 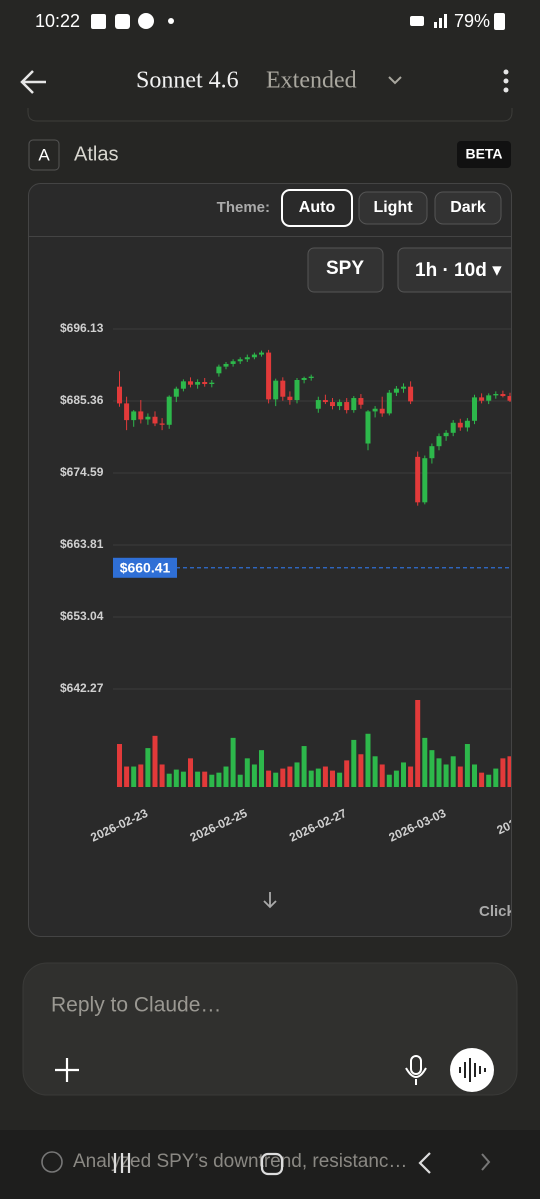 What do you see at coordinates (96, 154) in the screenshot?
I see `artifact-name: Atlas` at bounding box center [96, 154].